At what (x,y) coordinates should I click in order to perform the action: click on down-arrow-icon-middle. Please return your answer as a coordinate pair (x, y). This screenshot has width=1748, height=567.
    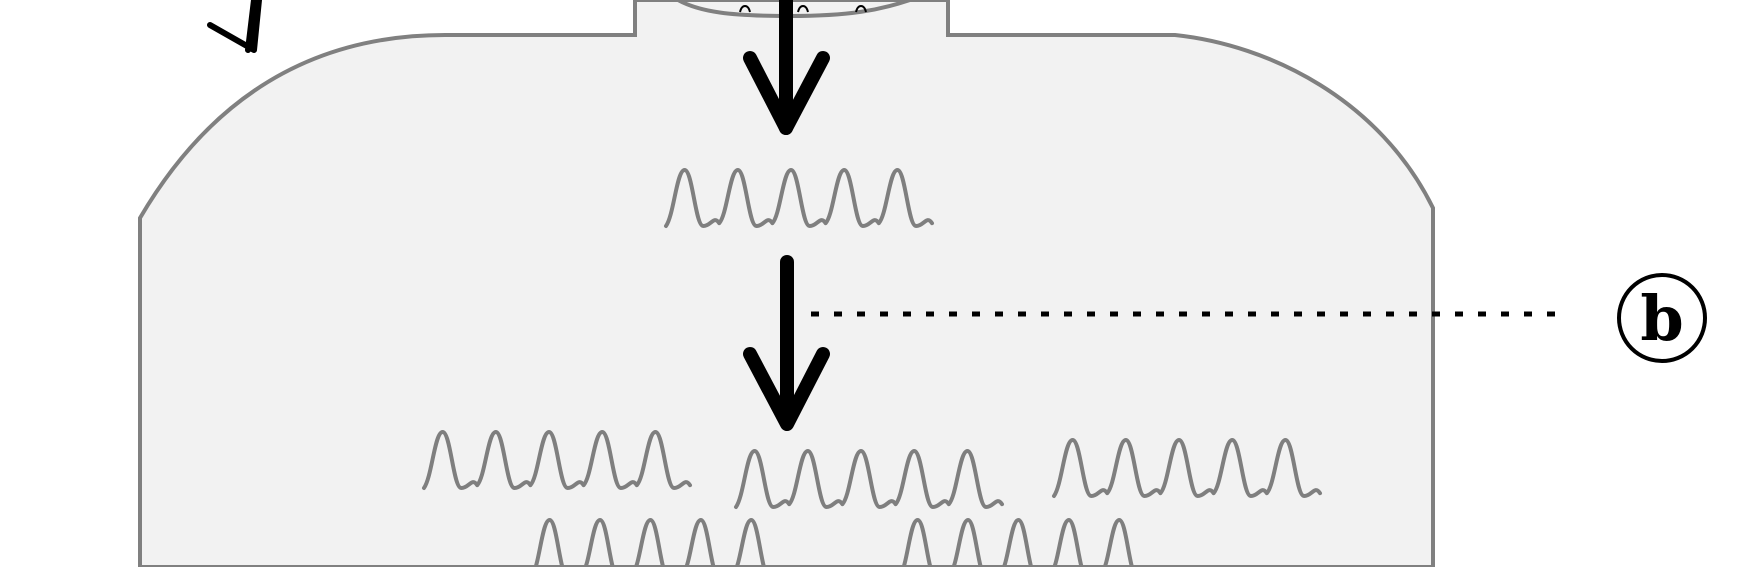
    Looking at the image, I should click on (786, 343).